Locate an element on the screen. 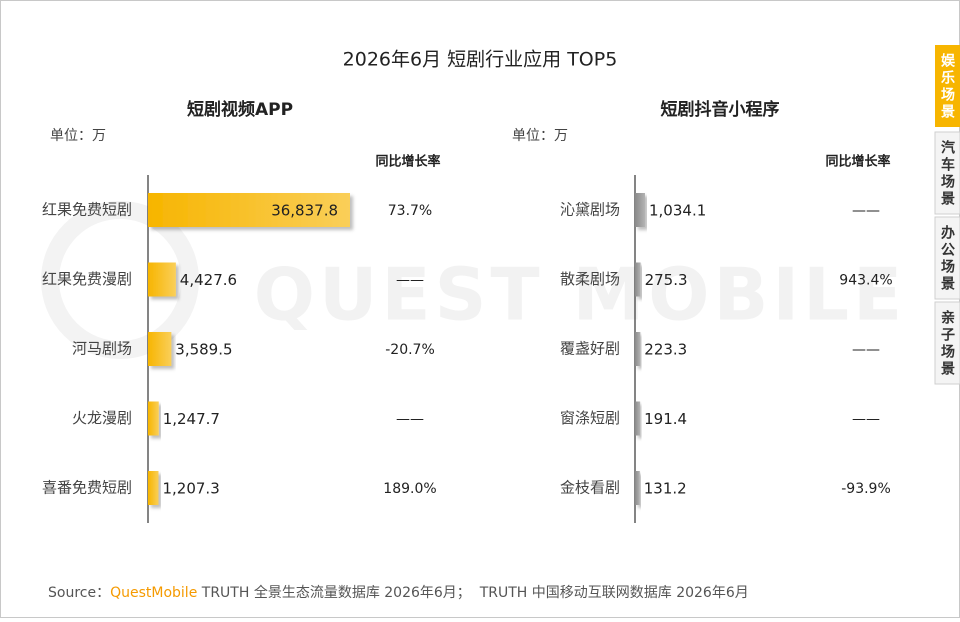  yoy-label: -93.9% is located at coordinates (866, 489).